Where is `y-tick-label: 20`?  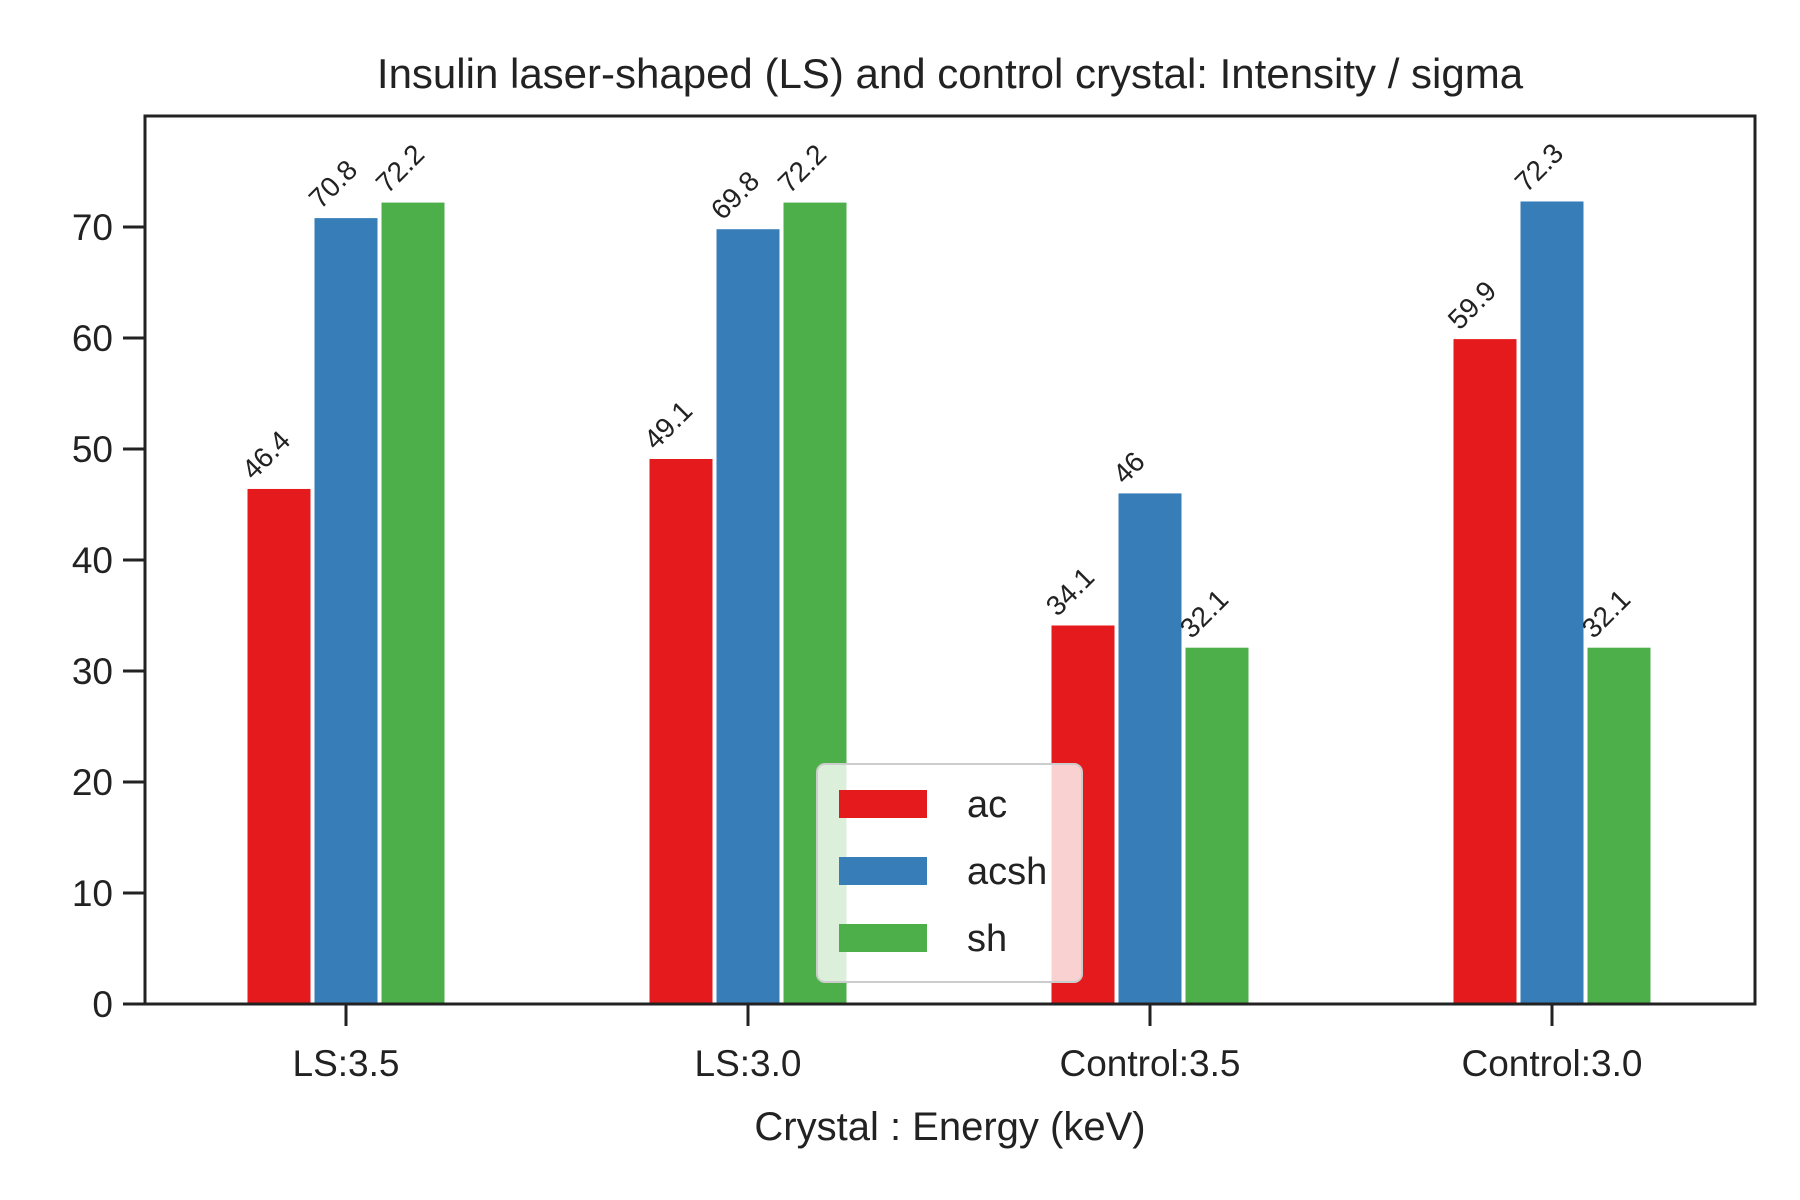
y-tick-label: 20 is located at coordinates (92, 782).